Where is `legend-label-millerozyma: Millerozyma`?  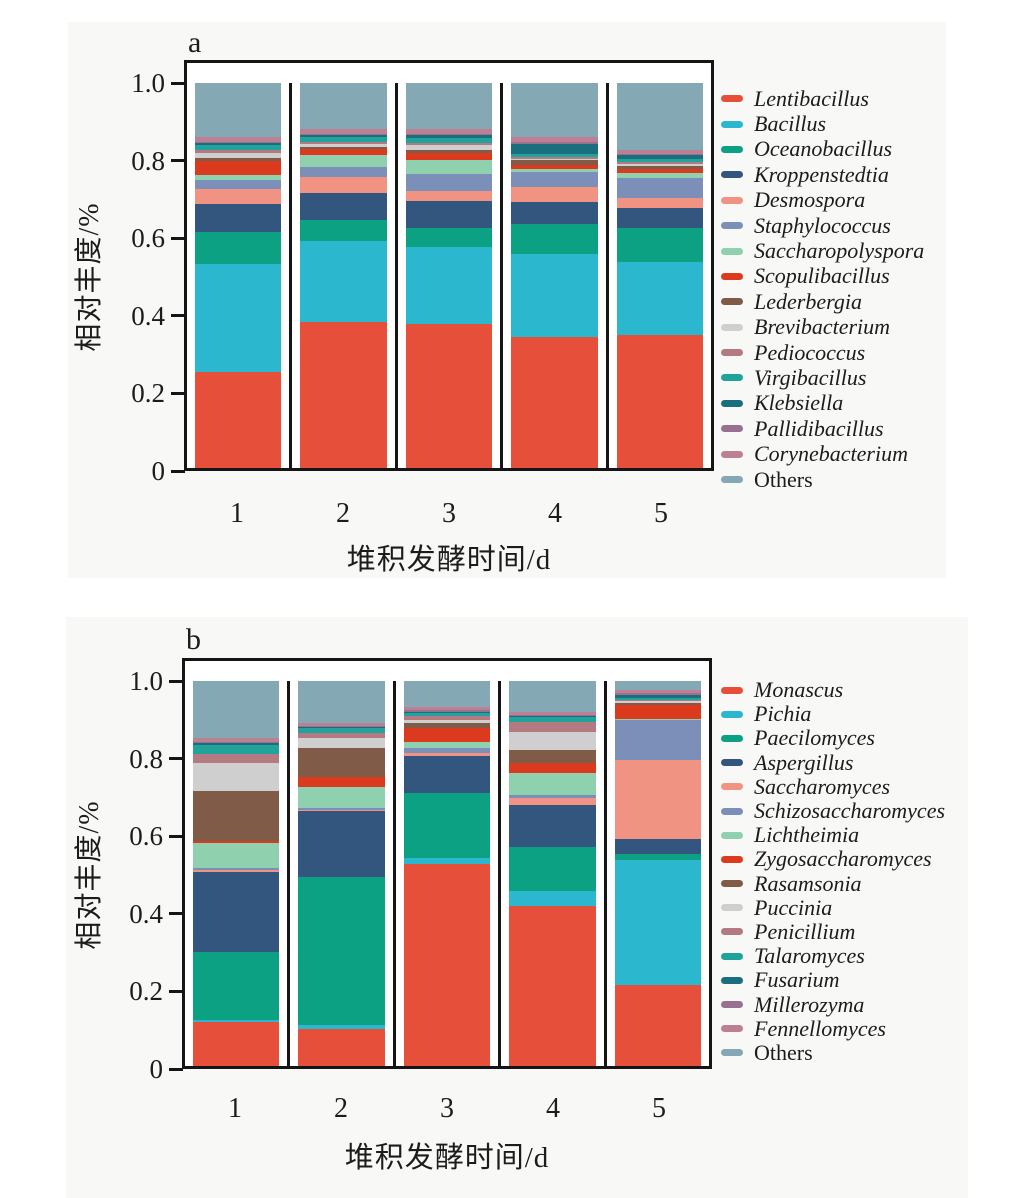
legend-label-millerozyma: Millerozyma is located at coordinates (809, 1004).